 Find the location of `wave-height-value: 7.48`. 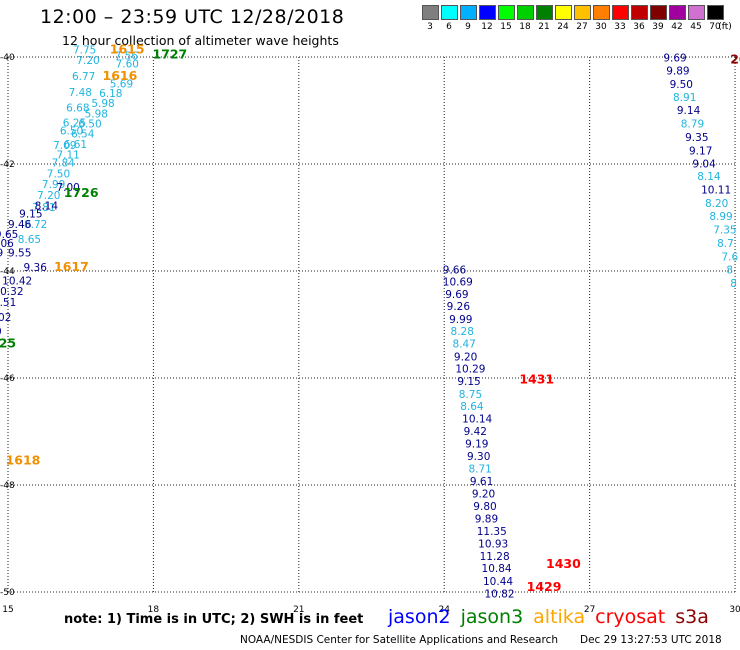

wave-height-value: 7.48 is located at coordinates (80, 93).